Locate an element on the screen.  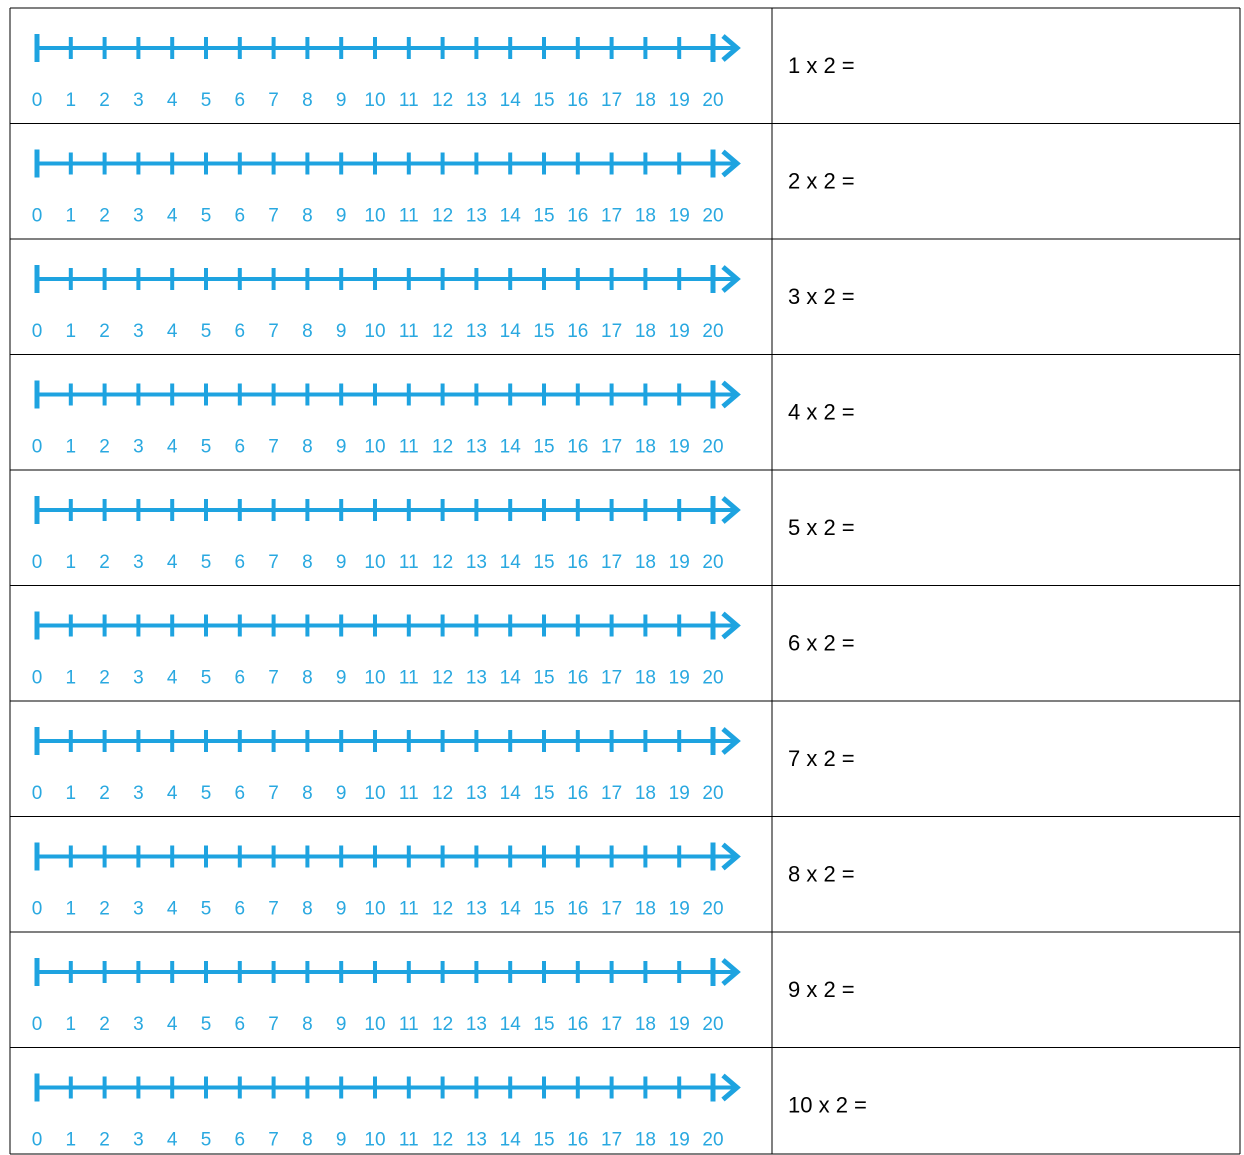
equation: 8 x 2 = is located at coordinates (821, 874).